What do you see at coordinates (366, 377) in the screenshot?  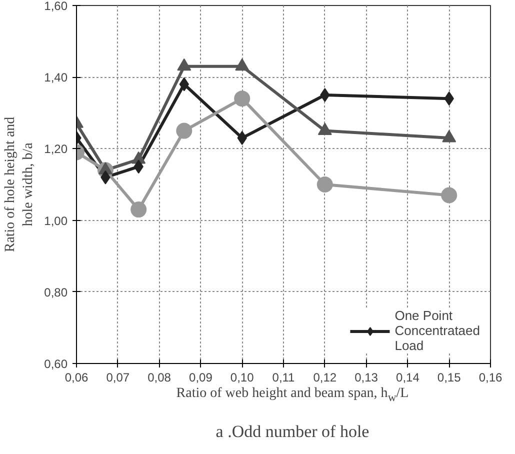 I see `x-tick-label: 0,13` at bounding box center [366, 377].